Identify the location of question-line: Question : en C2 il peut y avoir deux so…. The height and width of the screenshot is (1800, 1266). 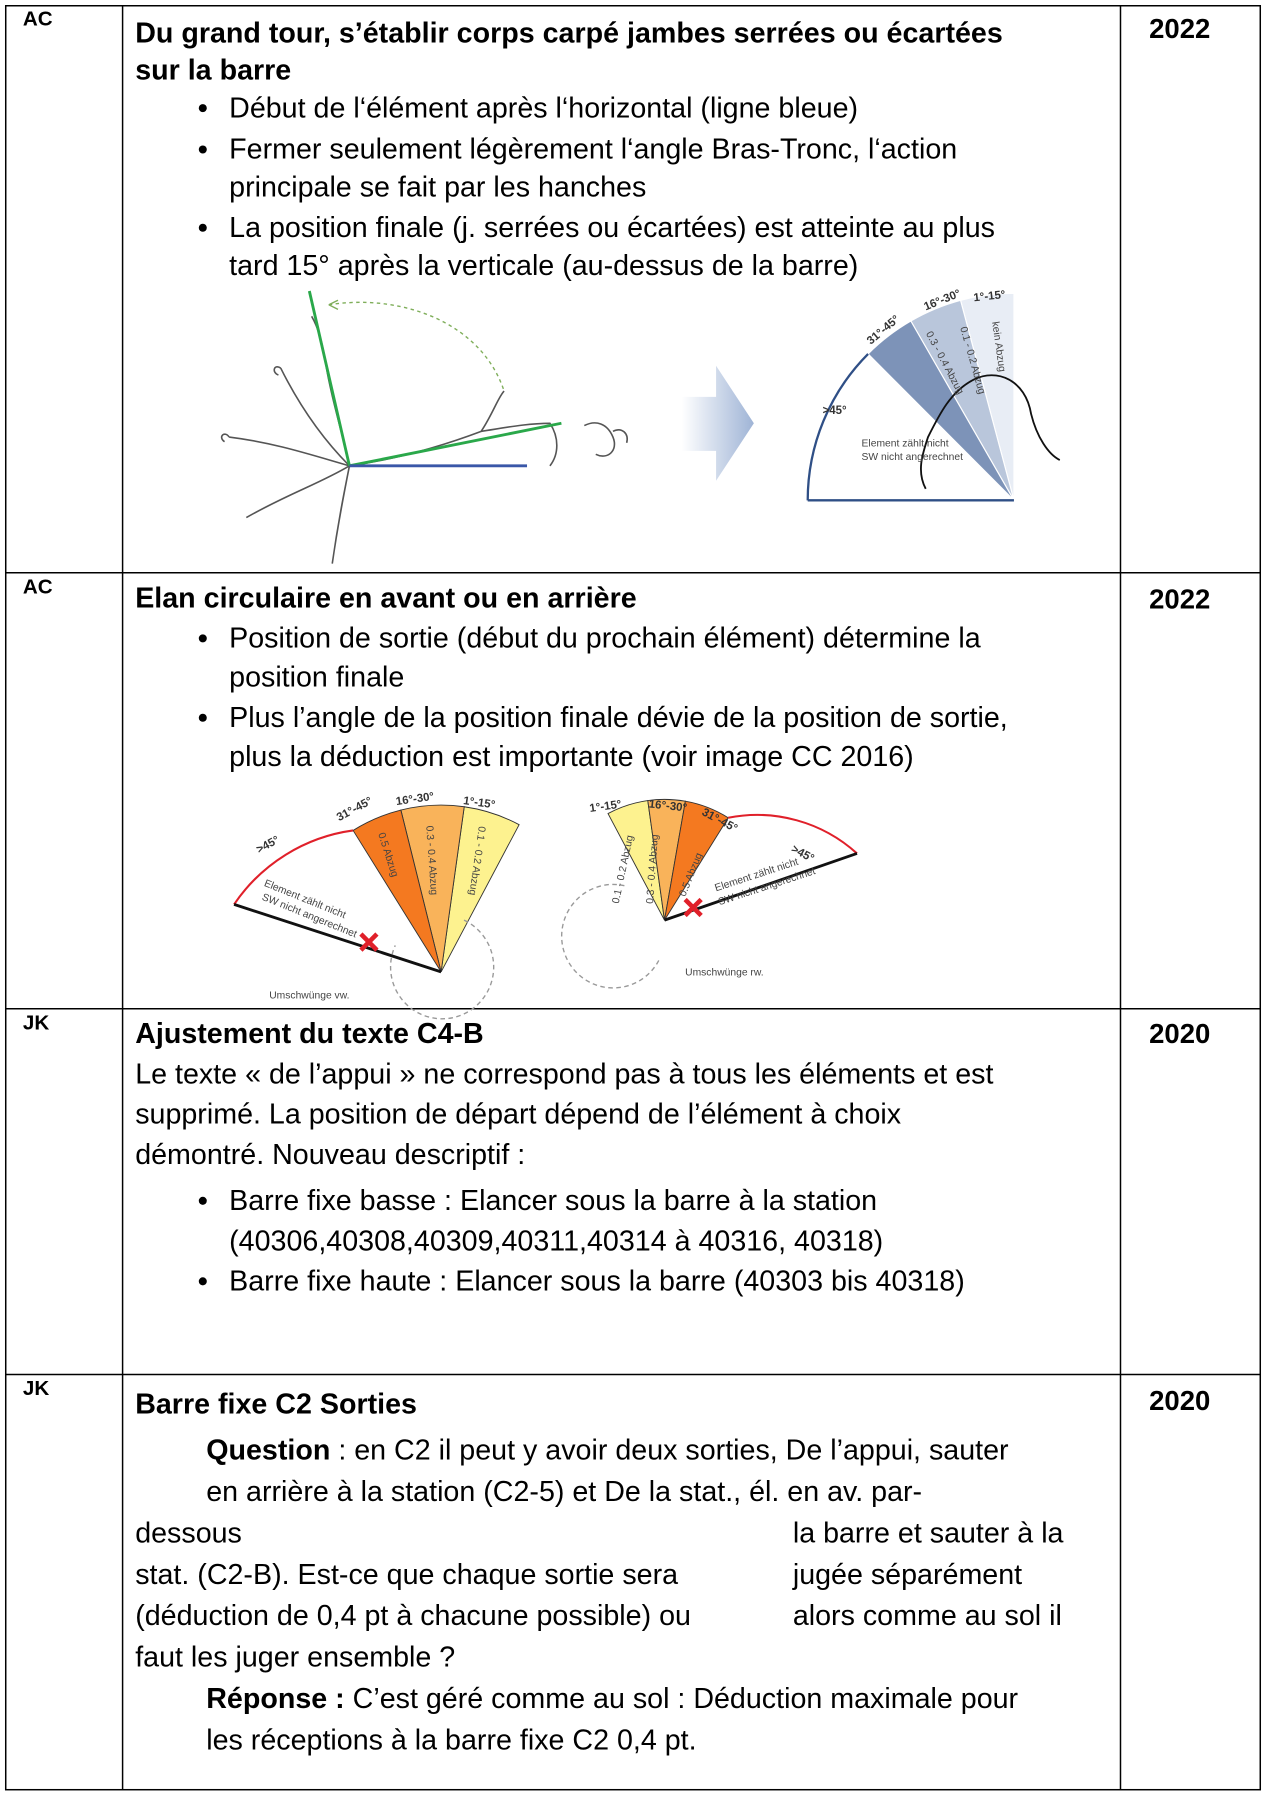
(607, 1450).